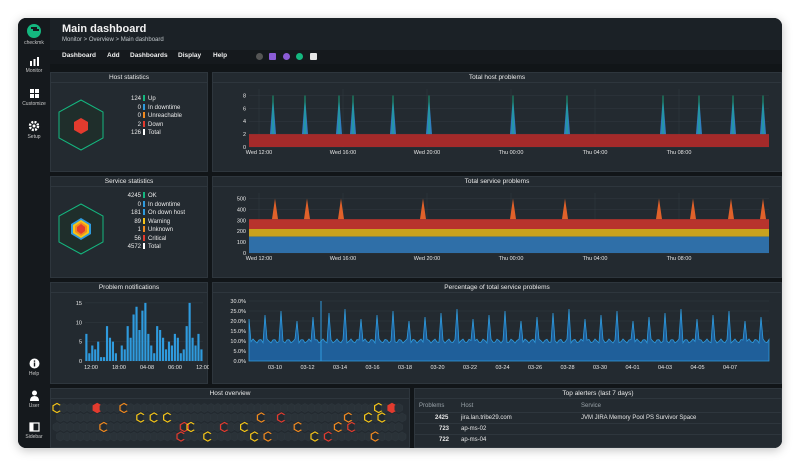  What do you see at coordinates (730, 368) in the screenshot?
I see `x-tick-label: 04-07` at bounding box center [730, 368].